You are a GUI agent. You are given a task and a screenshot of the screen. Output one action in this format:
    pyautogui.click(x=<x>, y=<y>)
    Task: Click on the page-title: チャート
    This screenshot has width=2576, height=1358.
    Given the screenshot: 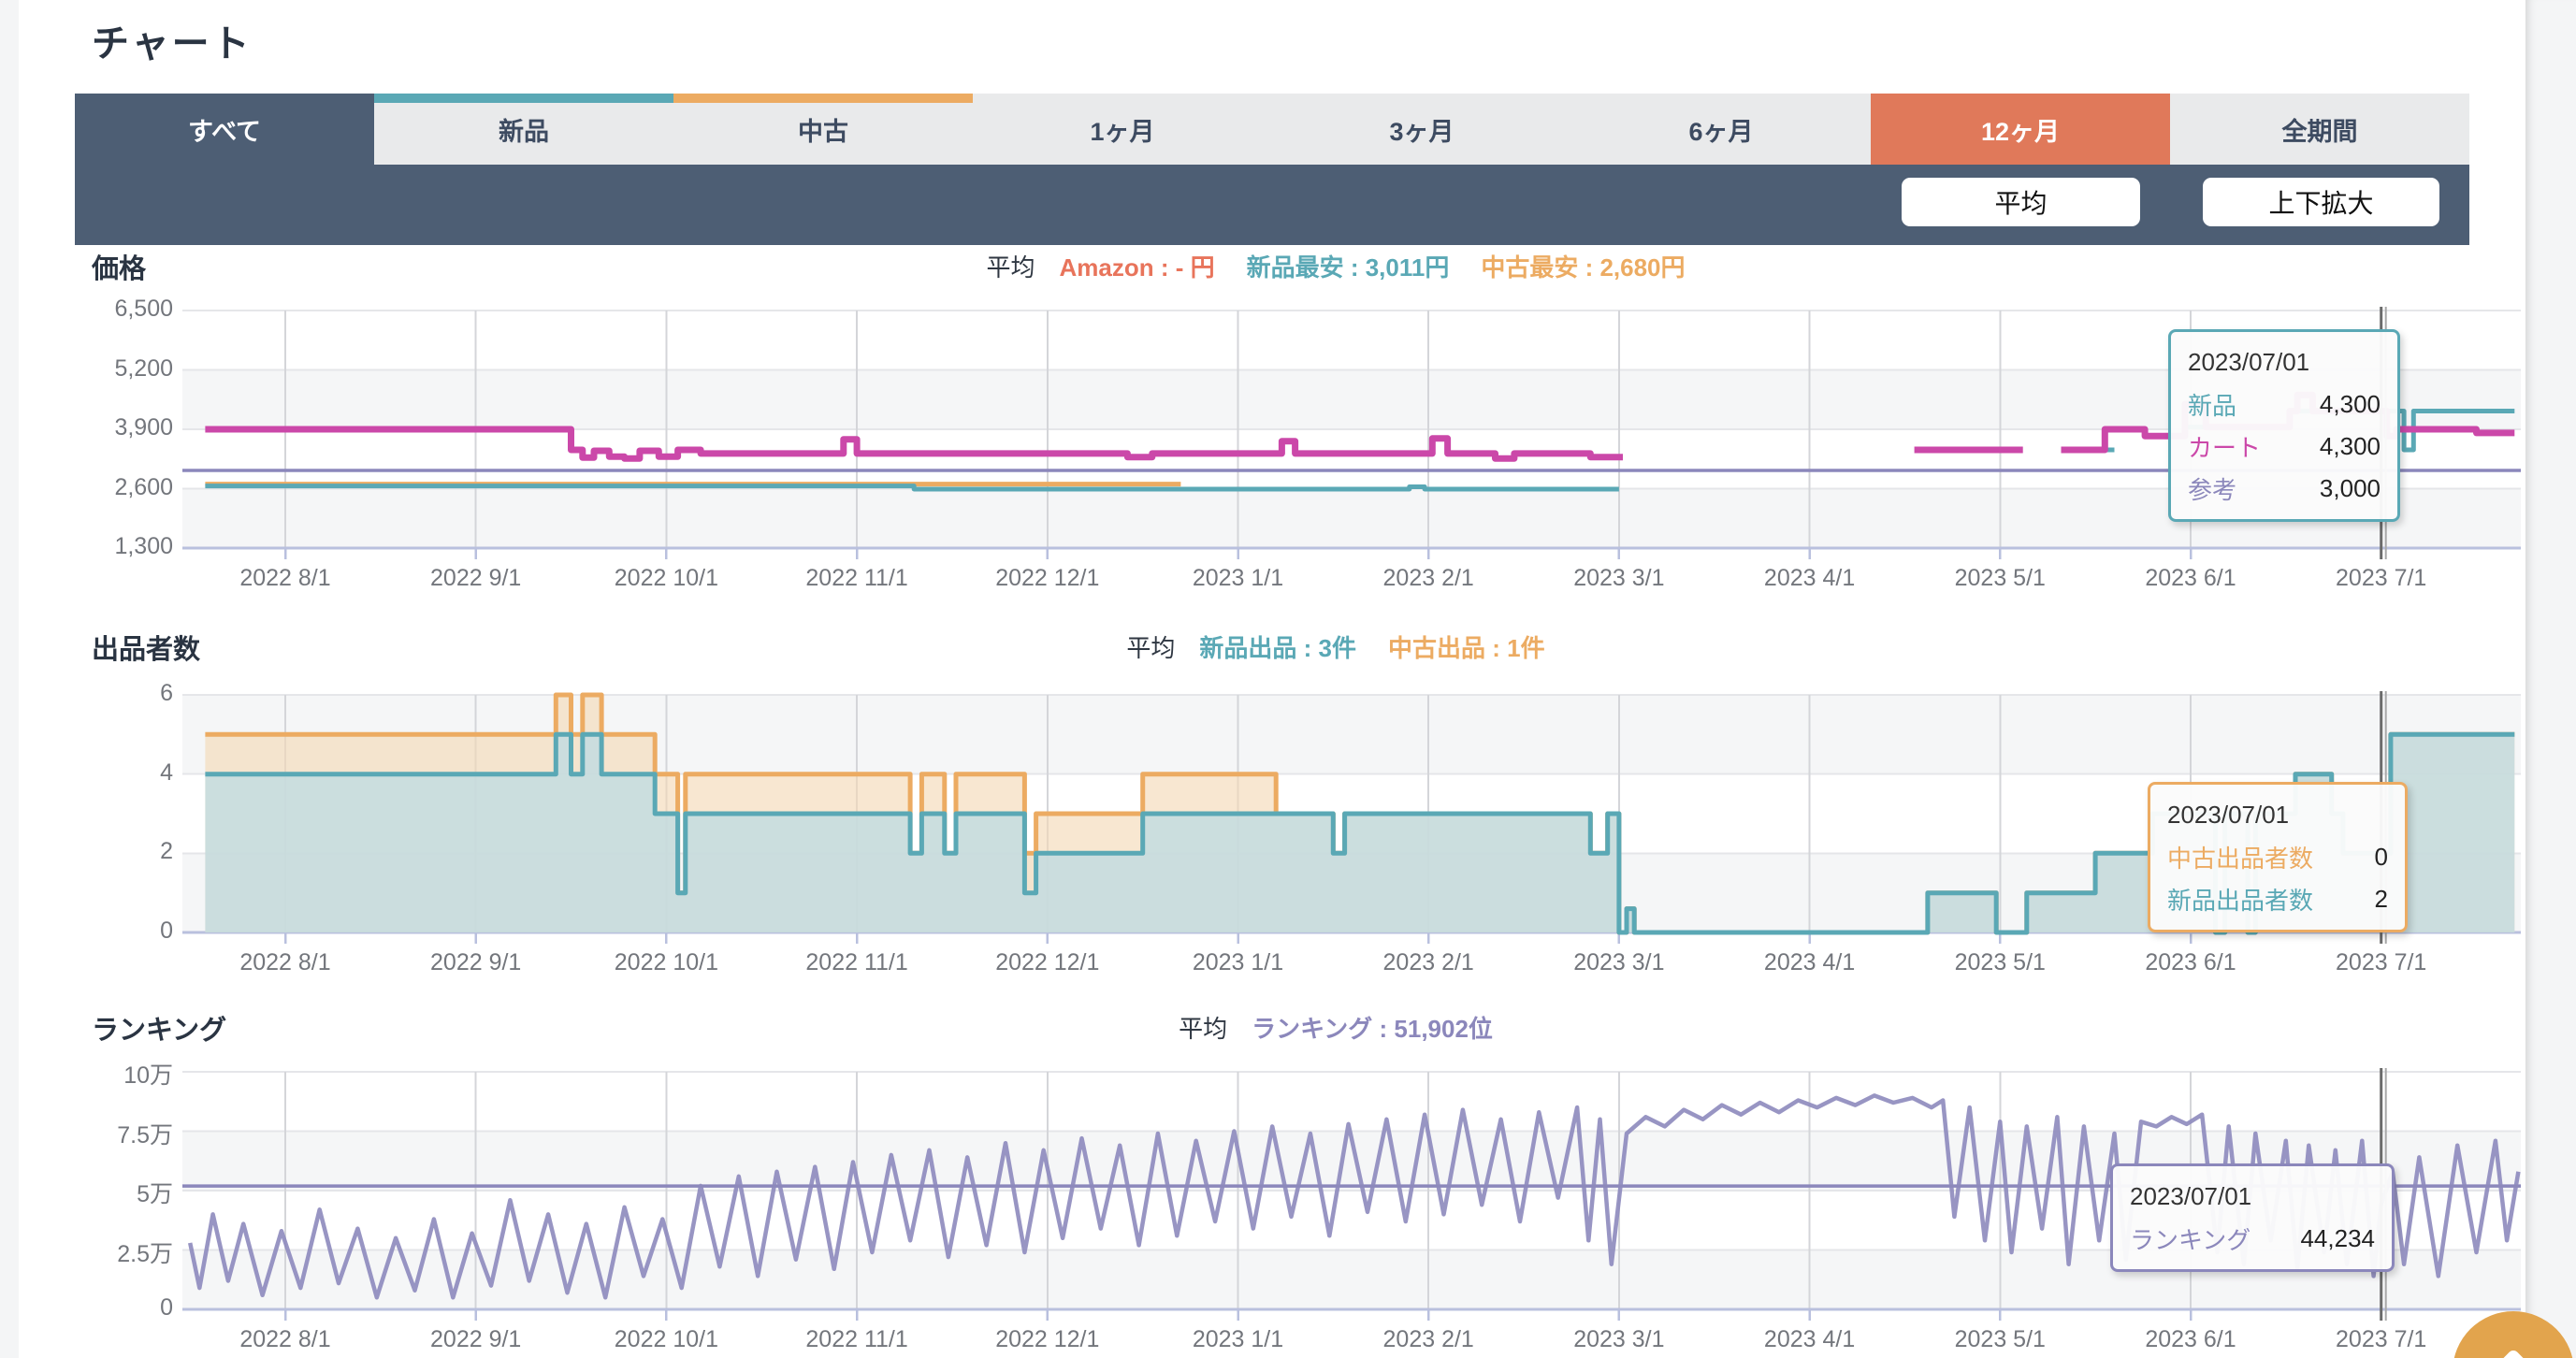 What is the action you would take?
    pyautogui.click(x=172, y=44)
    